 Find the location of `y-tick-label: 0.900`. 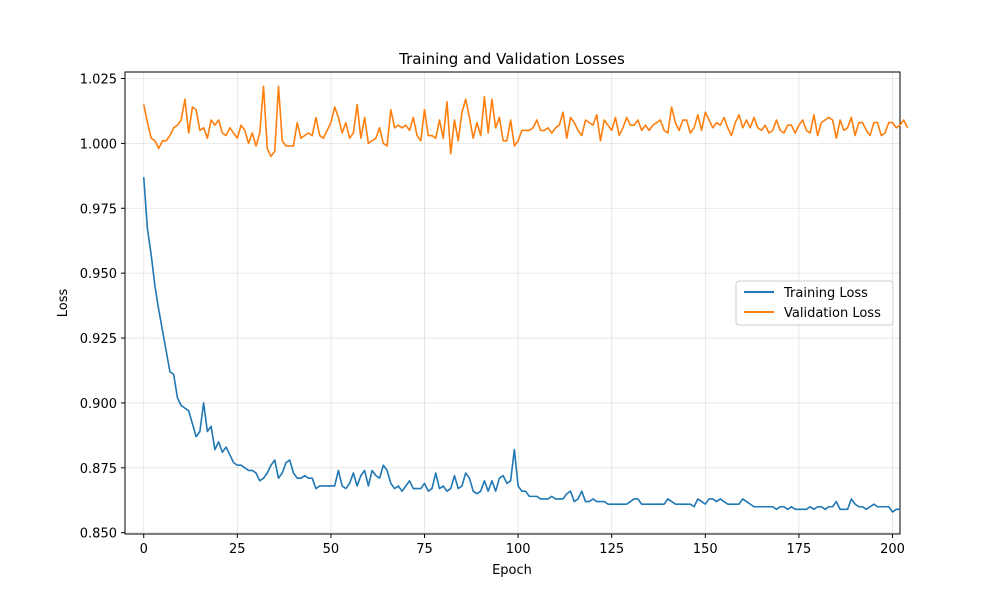

y-tick-label: 0.900 is located at coordinates (98, 404).